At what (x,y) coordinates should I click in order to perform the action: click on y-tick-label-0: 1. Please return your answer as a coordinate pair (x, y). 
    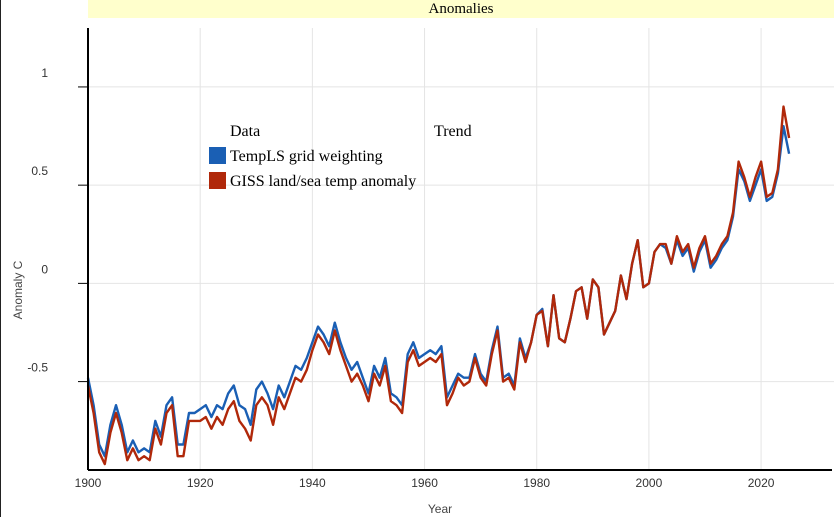
    Looking at the image, I should click on (44, 73).